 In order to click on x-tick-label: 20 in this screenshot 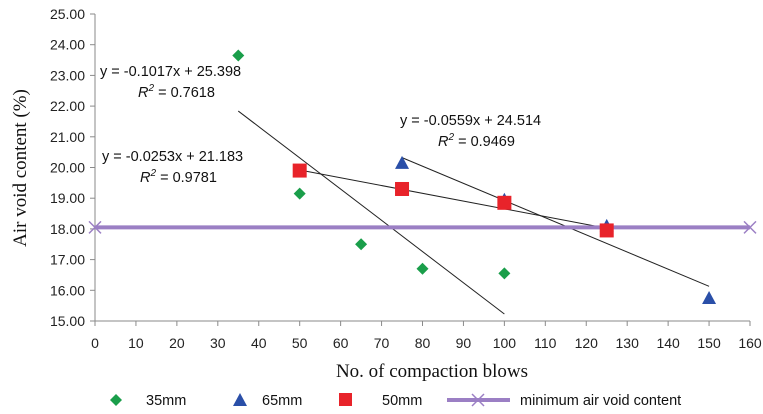, I will do `click(177, 343)`.